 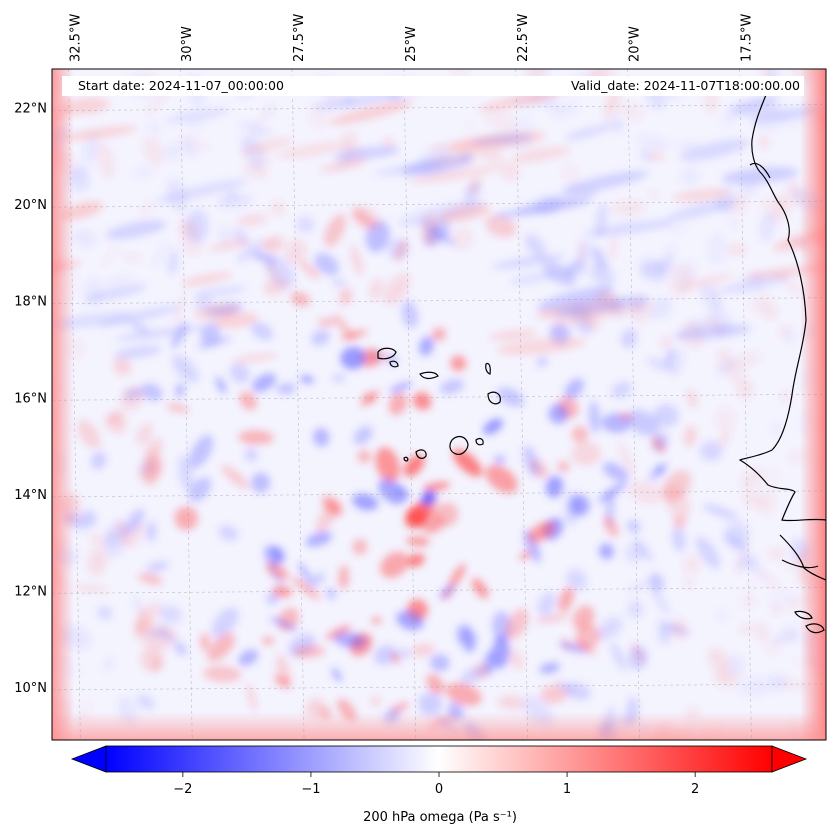 What do you see at coordinates (411, 44) in the screenshot?
I see `longitude-tick-label: 25°W` at bounding box center [411, 44].